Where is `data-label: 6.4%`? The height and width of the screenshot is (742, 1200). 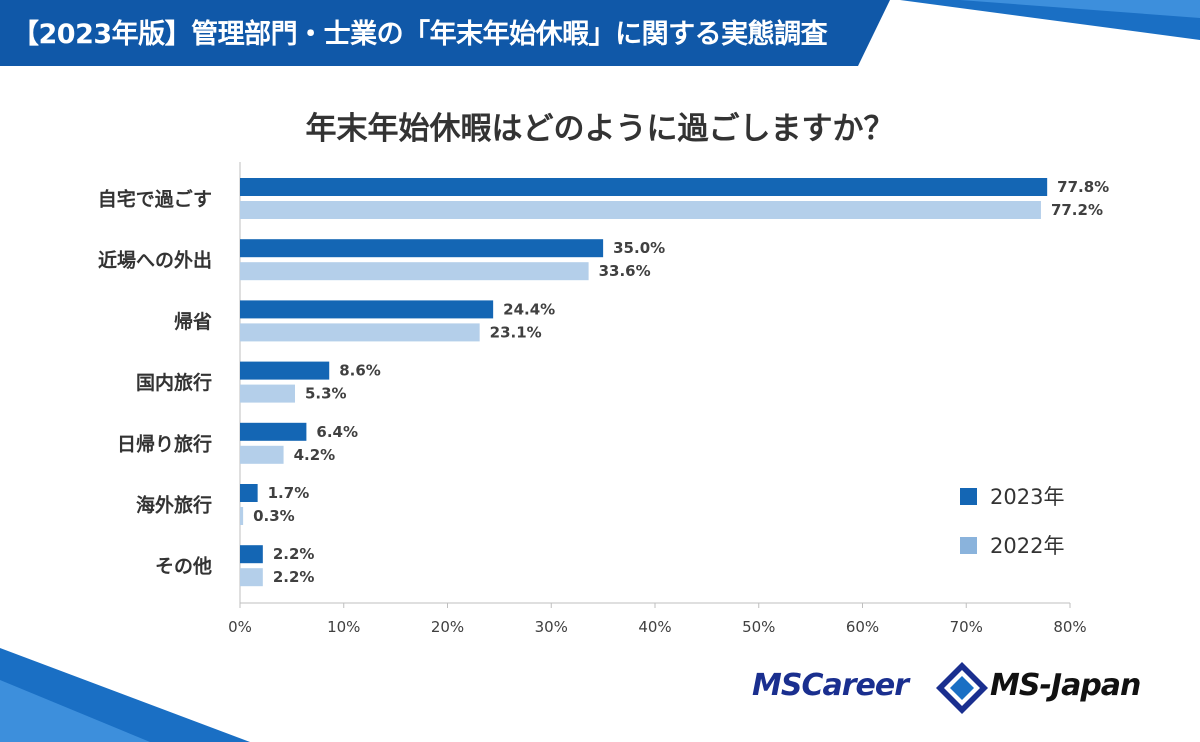
data-label: 6.4% is located at coordinates (337, 432).